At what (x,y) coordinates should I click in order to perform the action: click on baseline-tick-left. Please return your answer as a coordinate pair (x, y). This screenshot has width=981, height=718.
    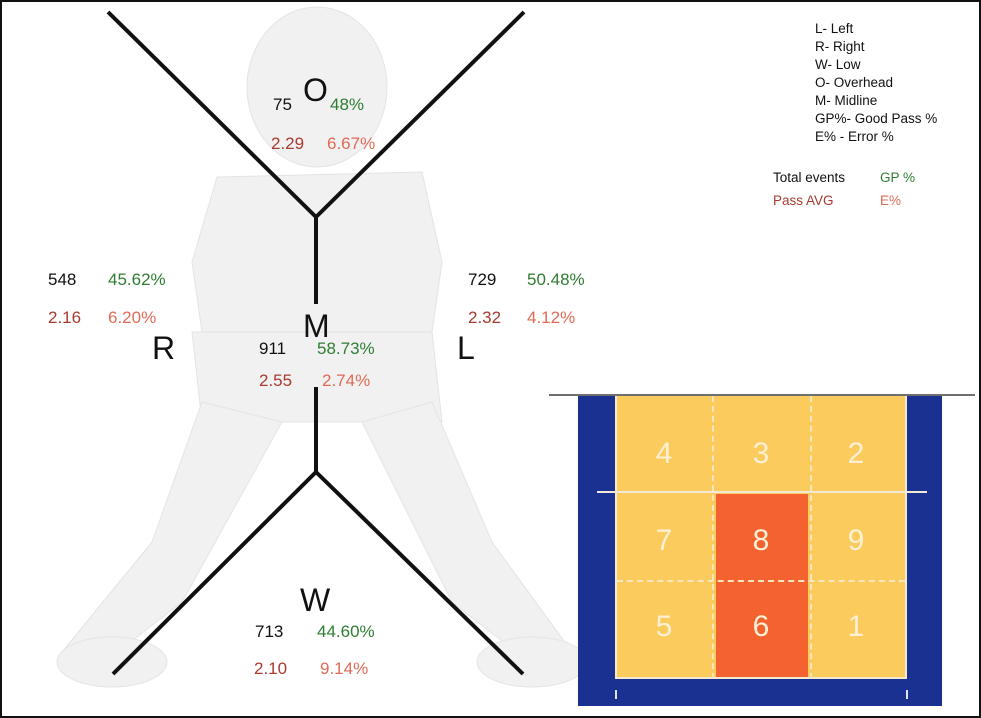
    Looking at the image, I should click on (616, 694).